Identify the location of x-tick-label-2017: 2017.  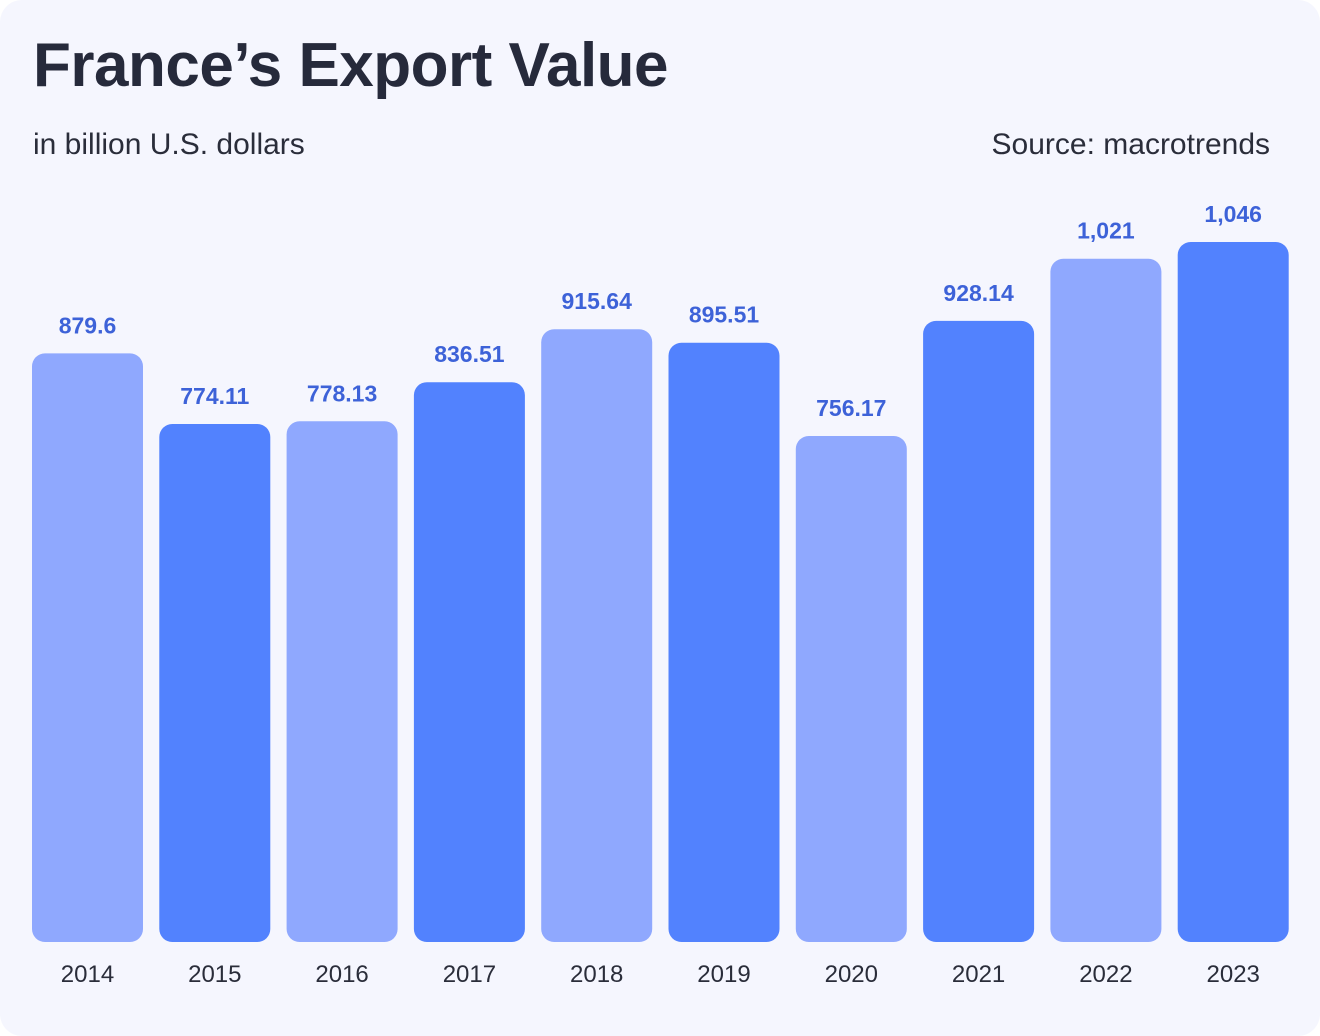
(469, 974).